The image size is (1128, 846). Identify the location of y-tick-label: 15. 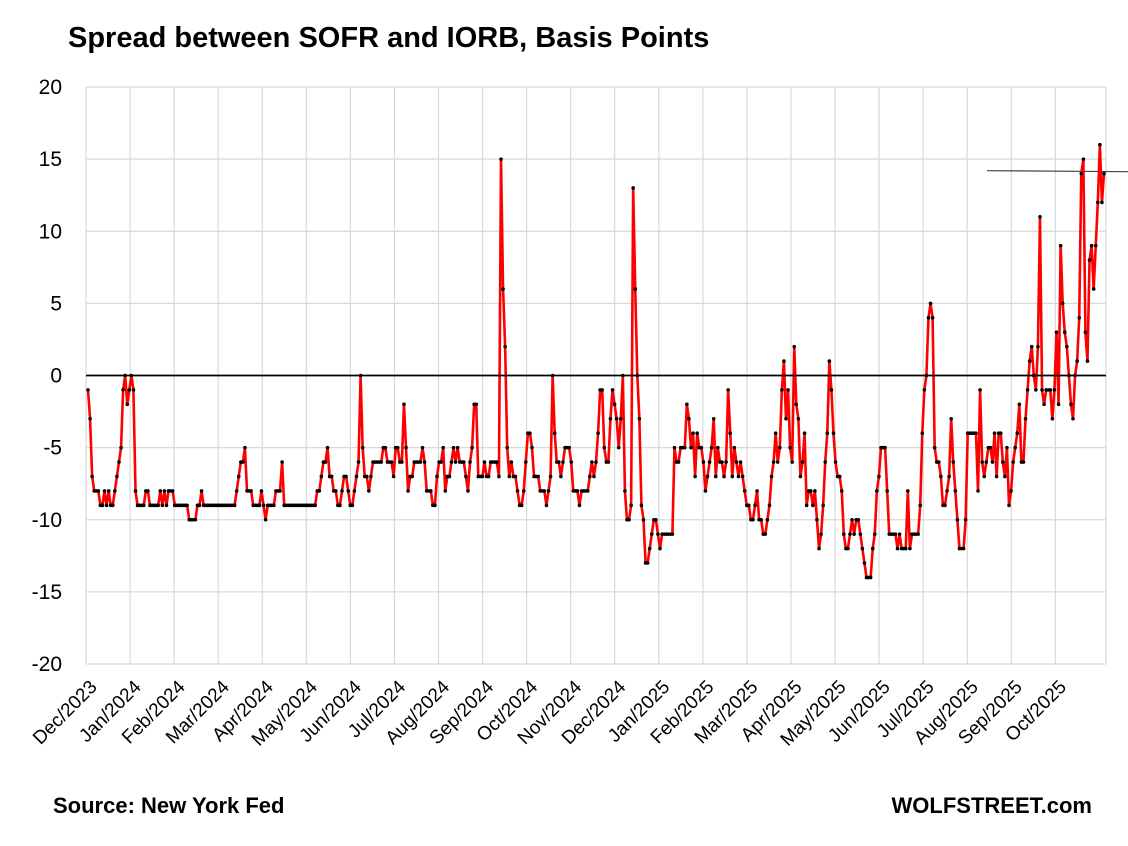
(50, 159).